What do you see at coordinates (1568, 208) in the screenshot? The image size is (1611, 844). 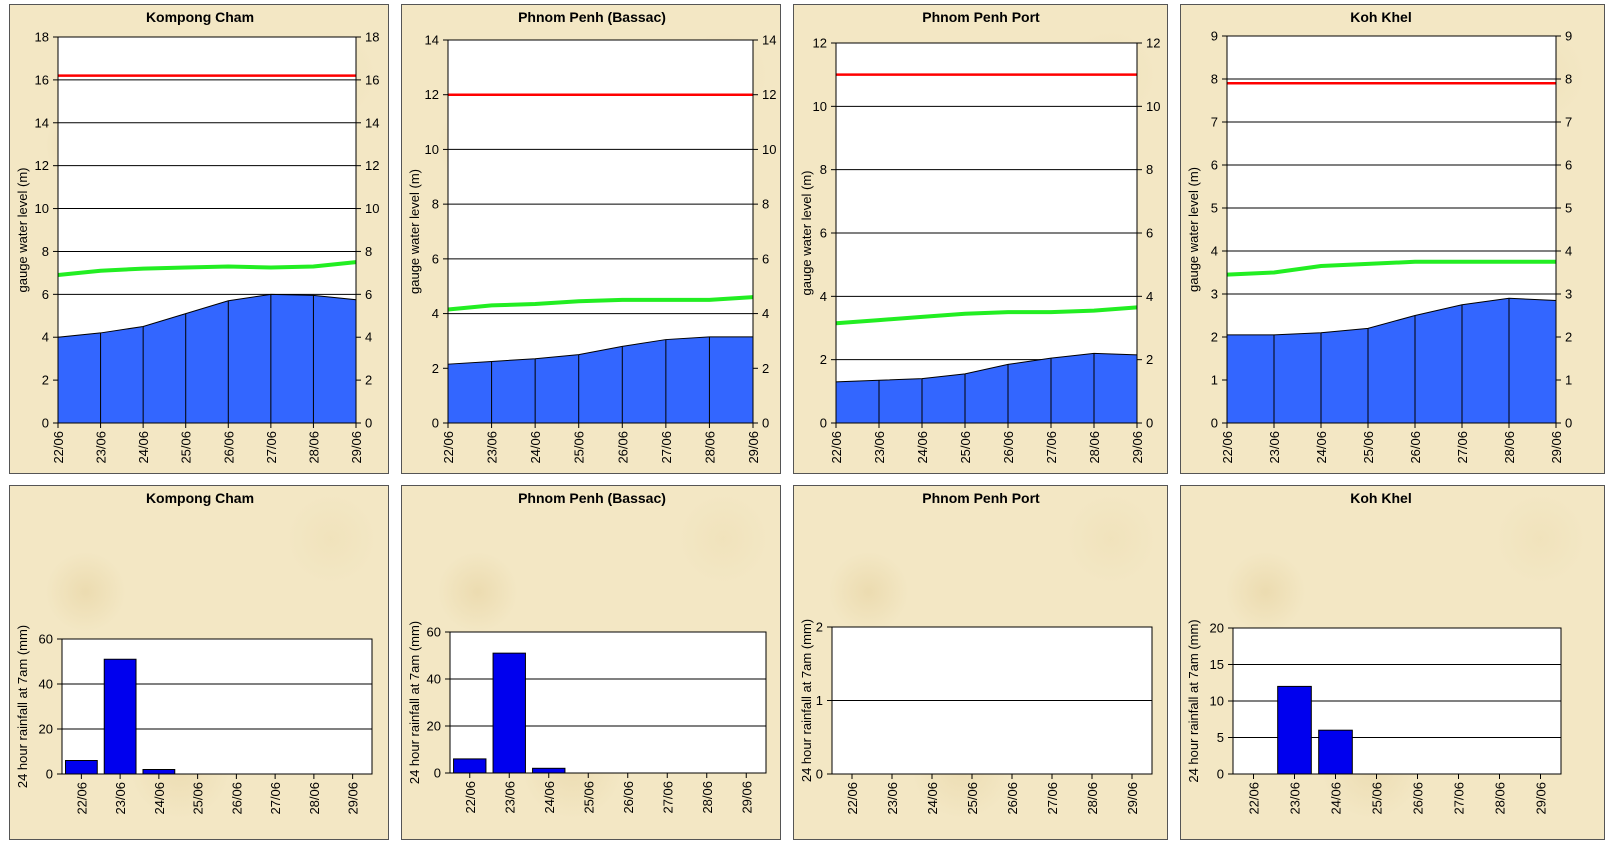 I see `y2-tick-label: 5` at bounding box center [1568, 208].